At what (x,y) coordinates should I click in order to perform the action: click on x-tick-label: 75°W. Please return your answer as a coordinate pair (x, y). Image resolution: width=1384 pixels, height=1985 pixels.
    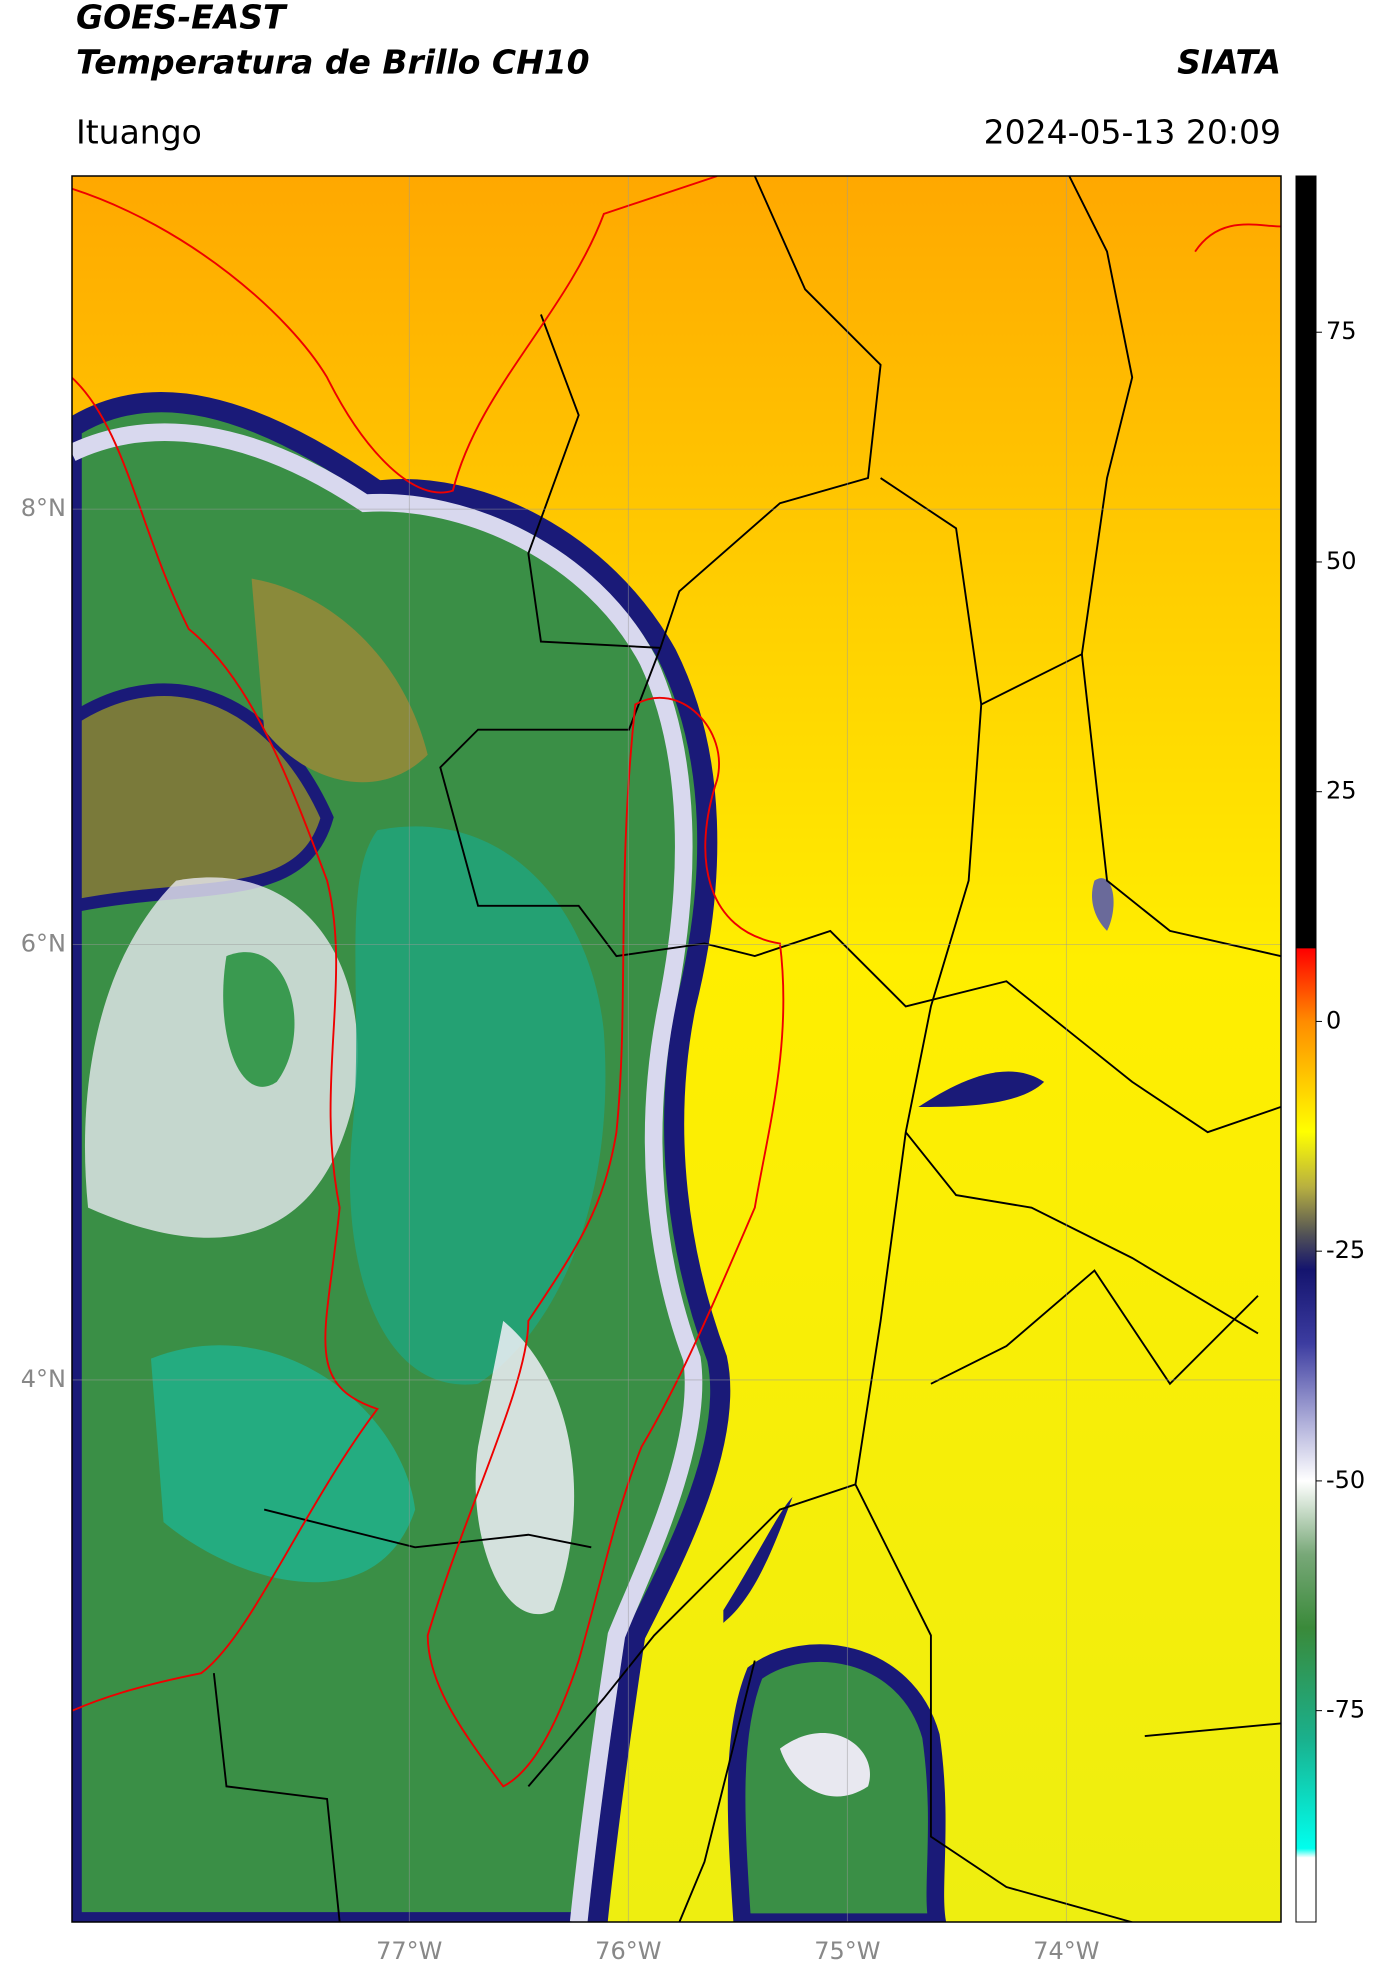
    Looking at the image, I should click on (847, 1951).